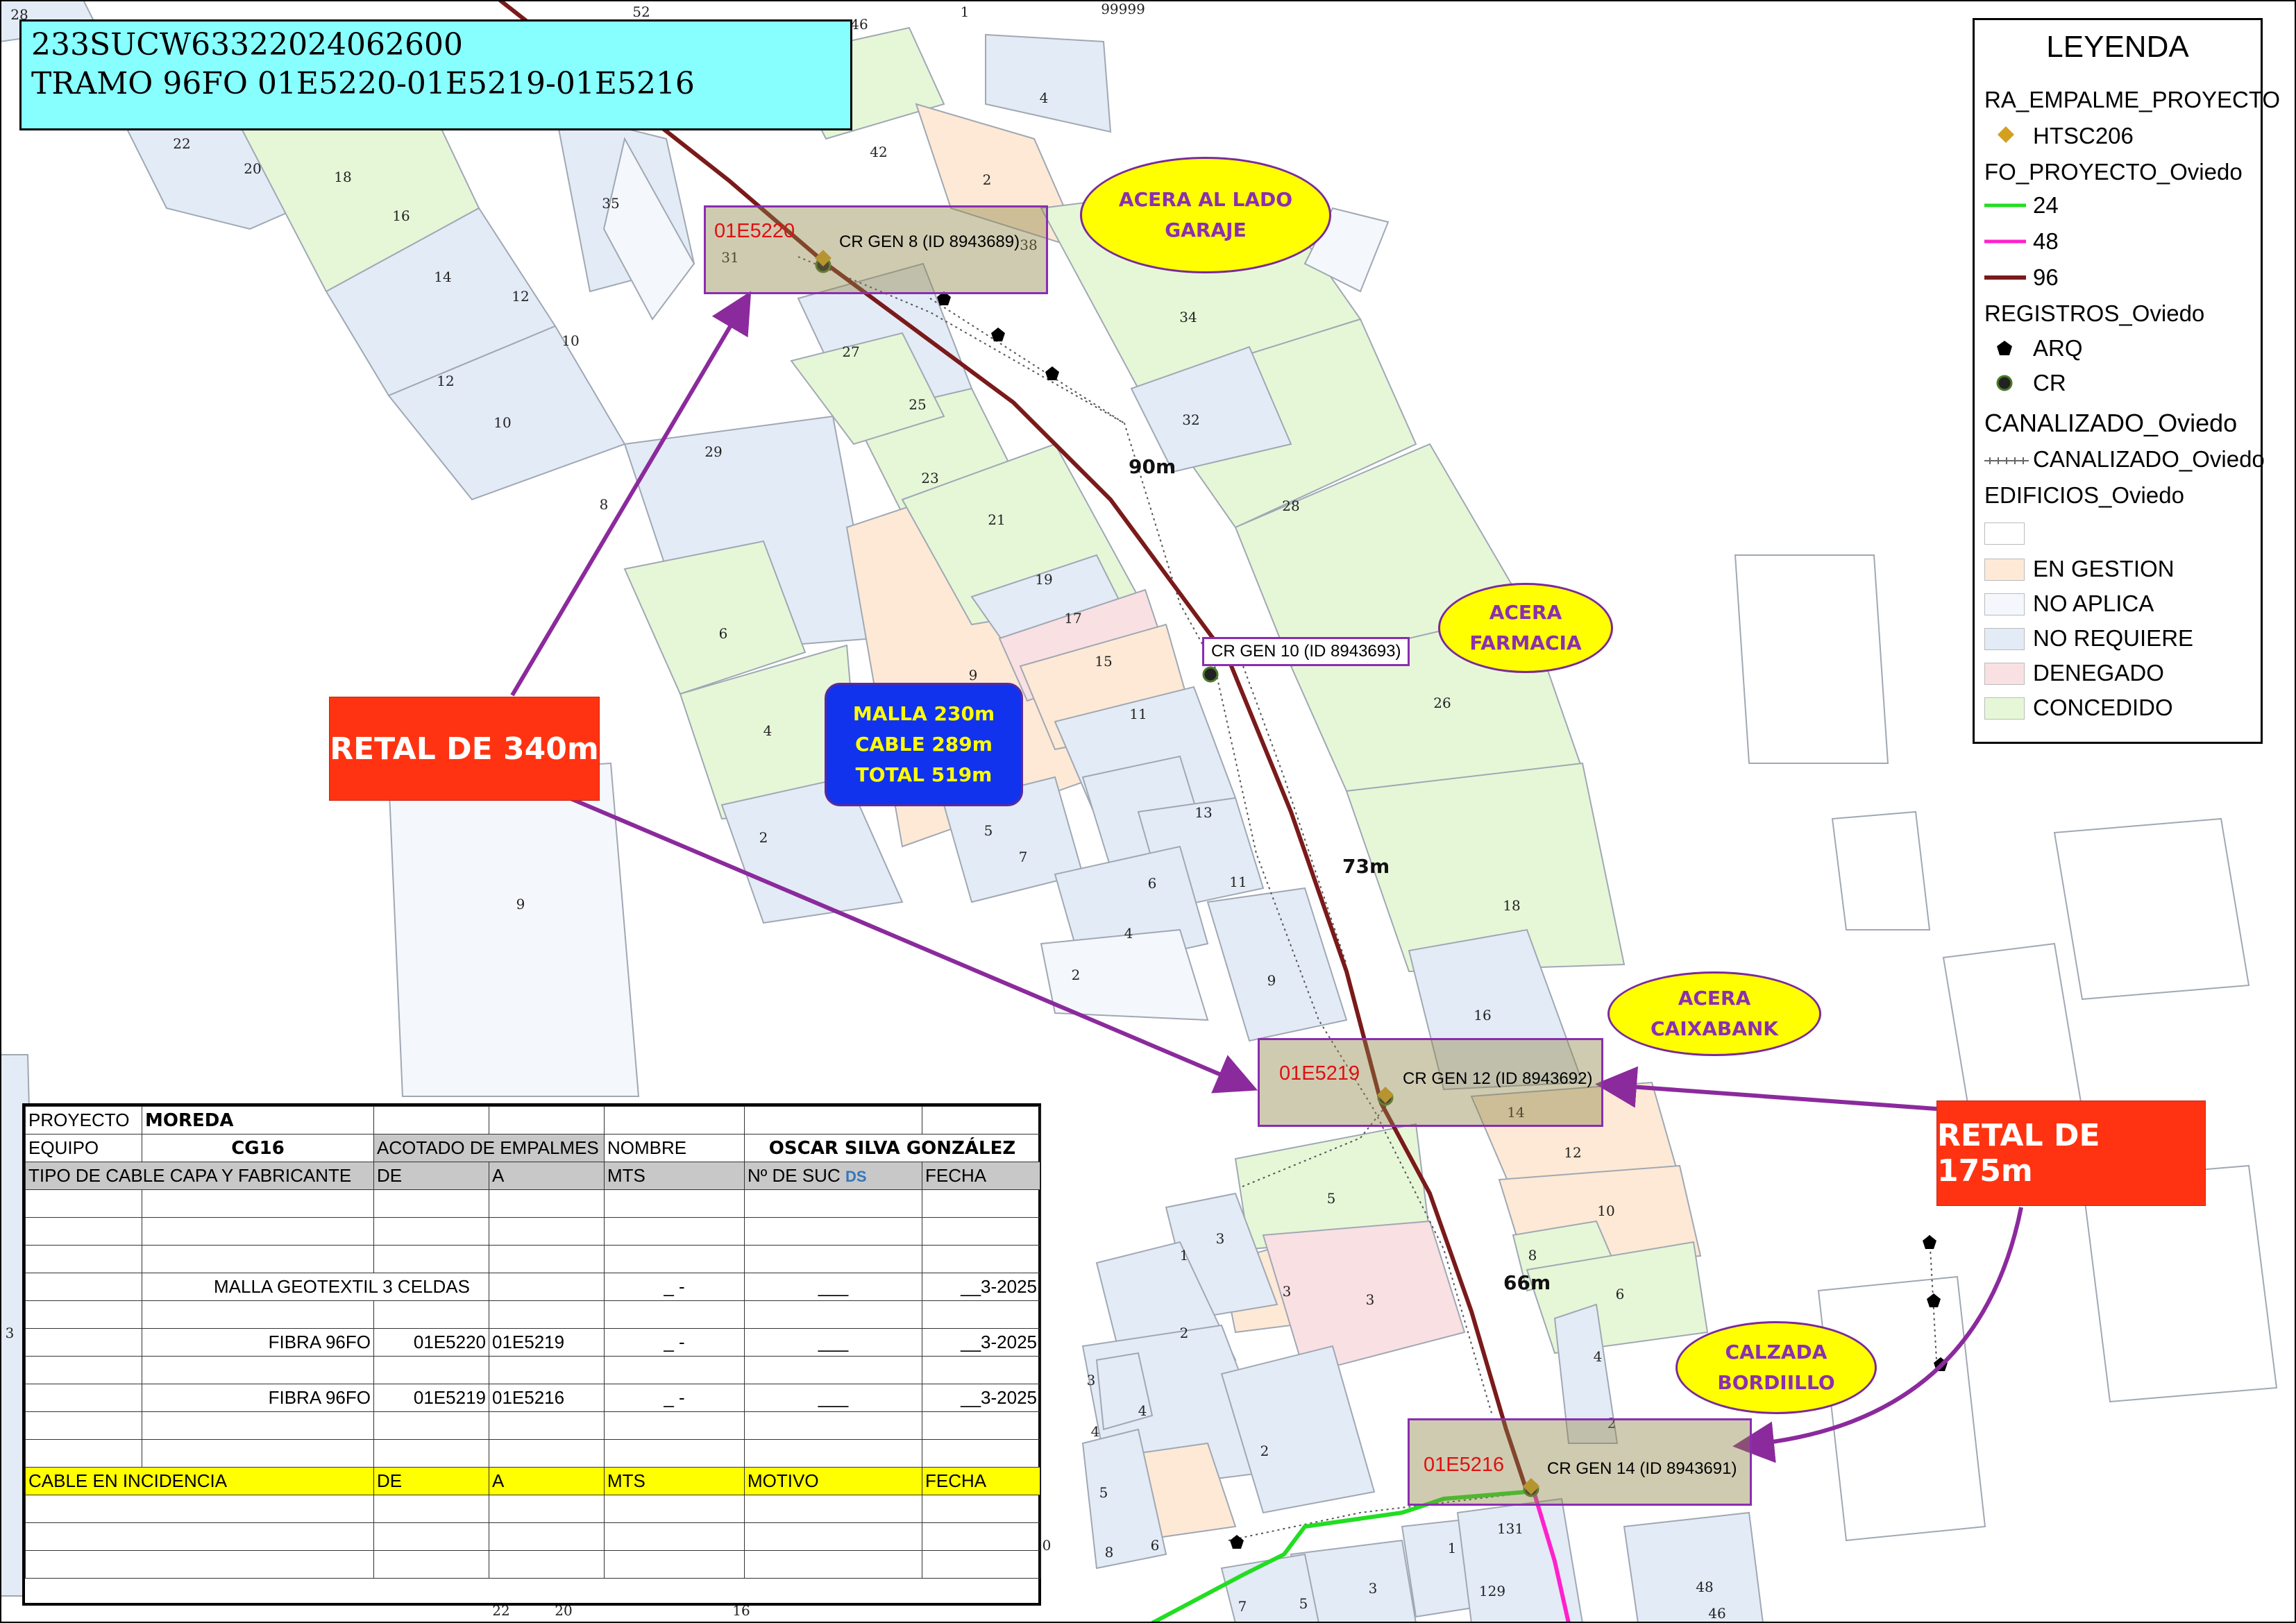 This screenshot has height=1623, width=2296. What do you see at coordinates (2149, 459) in the screenshot?
I see `legend-canal-item: CANALIZADO_Oviedo` at bounding box center [2149, 459].